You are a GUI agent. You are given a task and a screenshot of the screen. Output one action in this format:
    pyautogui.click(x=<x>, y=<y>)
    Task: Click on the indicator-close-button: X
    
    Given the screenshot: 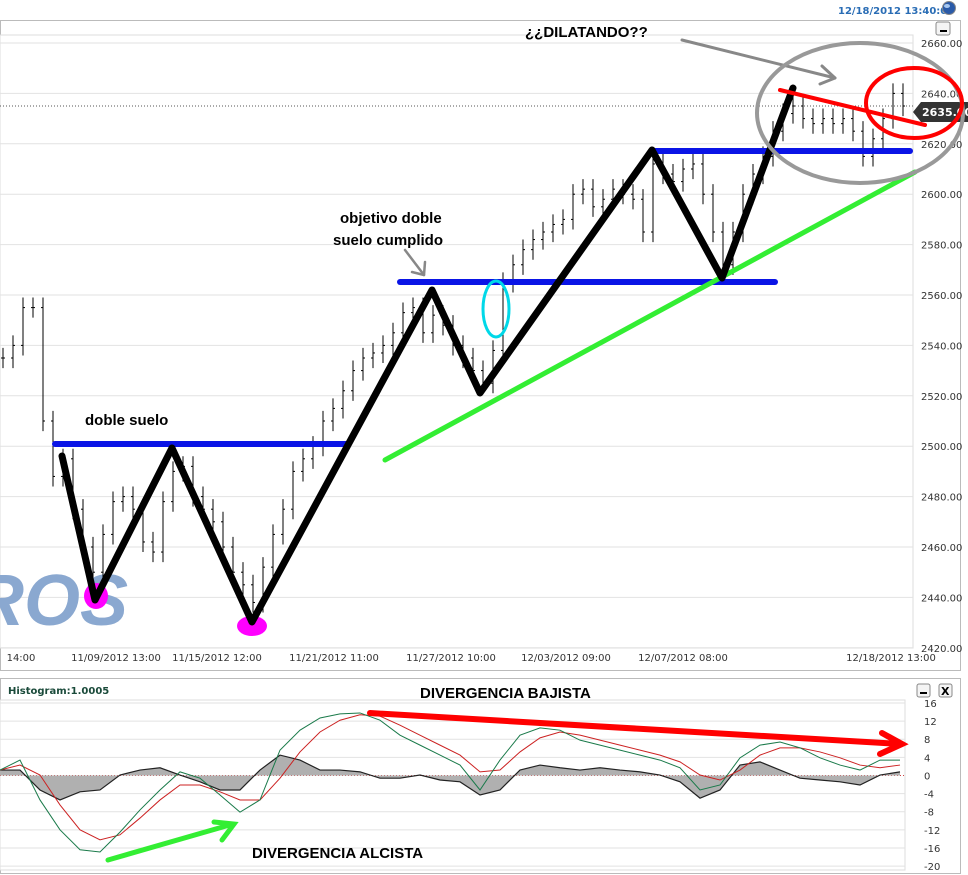 What is the action you would take?
    pyautogui.click(x=945, y=690)
    